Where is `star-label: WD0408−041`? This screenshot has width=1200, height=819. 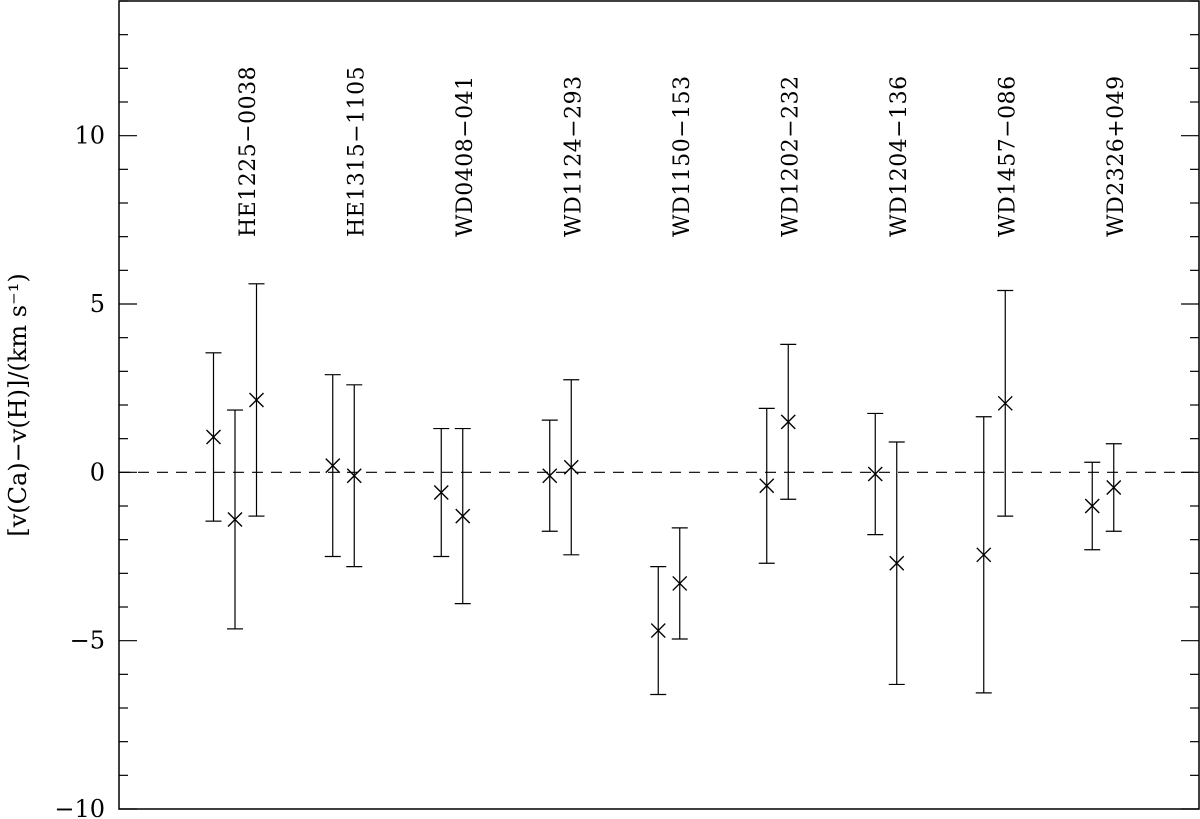 star-label: WD0408−041 is located at coordinates (465, 156).